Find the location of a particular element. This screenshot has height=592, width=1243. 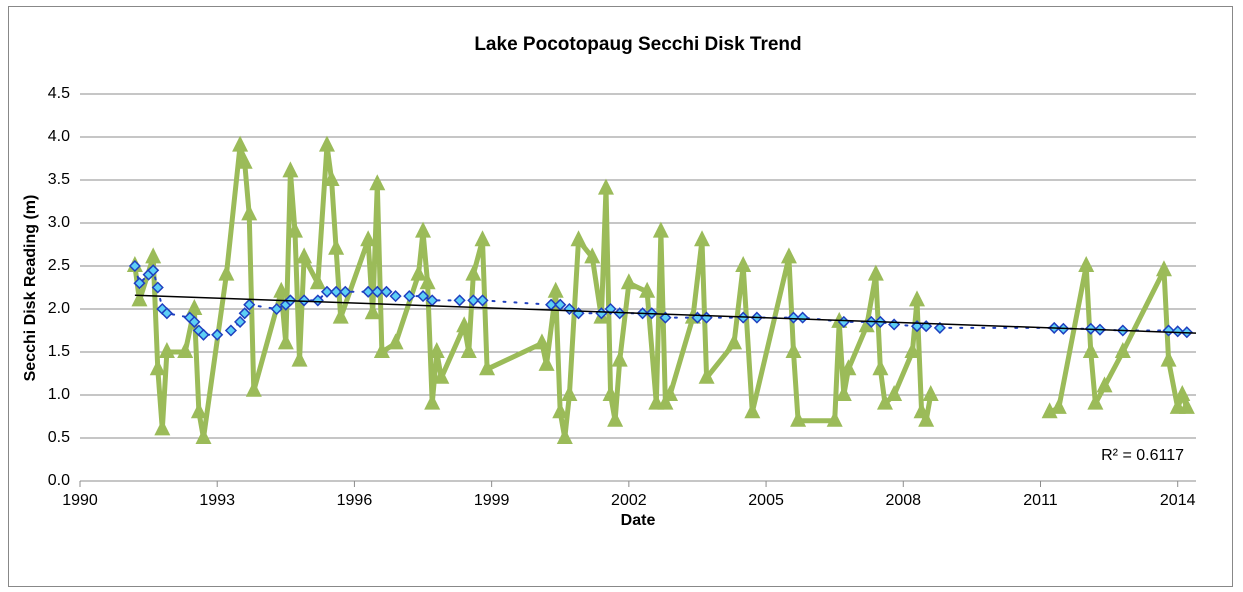

y-tick-label: 0.0 is located at coordinates (59, 480).